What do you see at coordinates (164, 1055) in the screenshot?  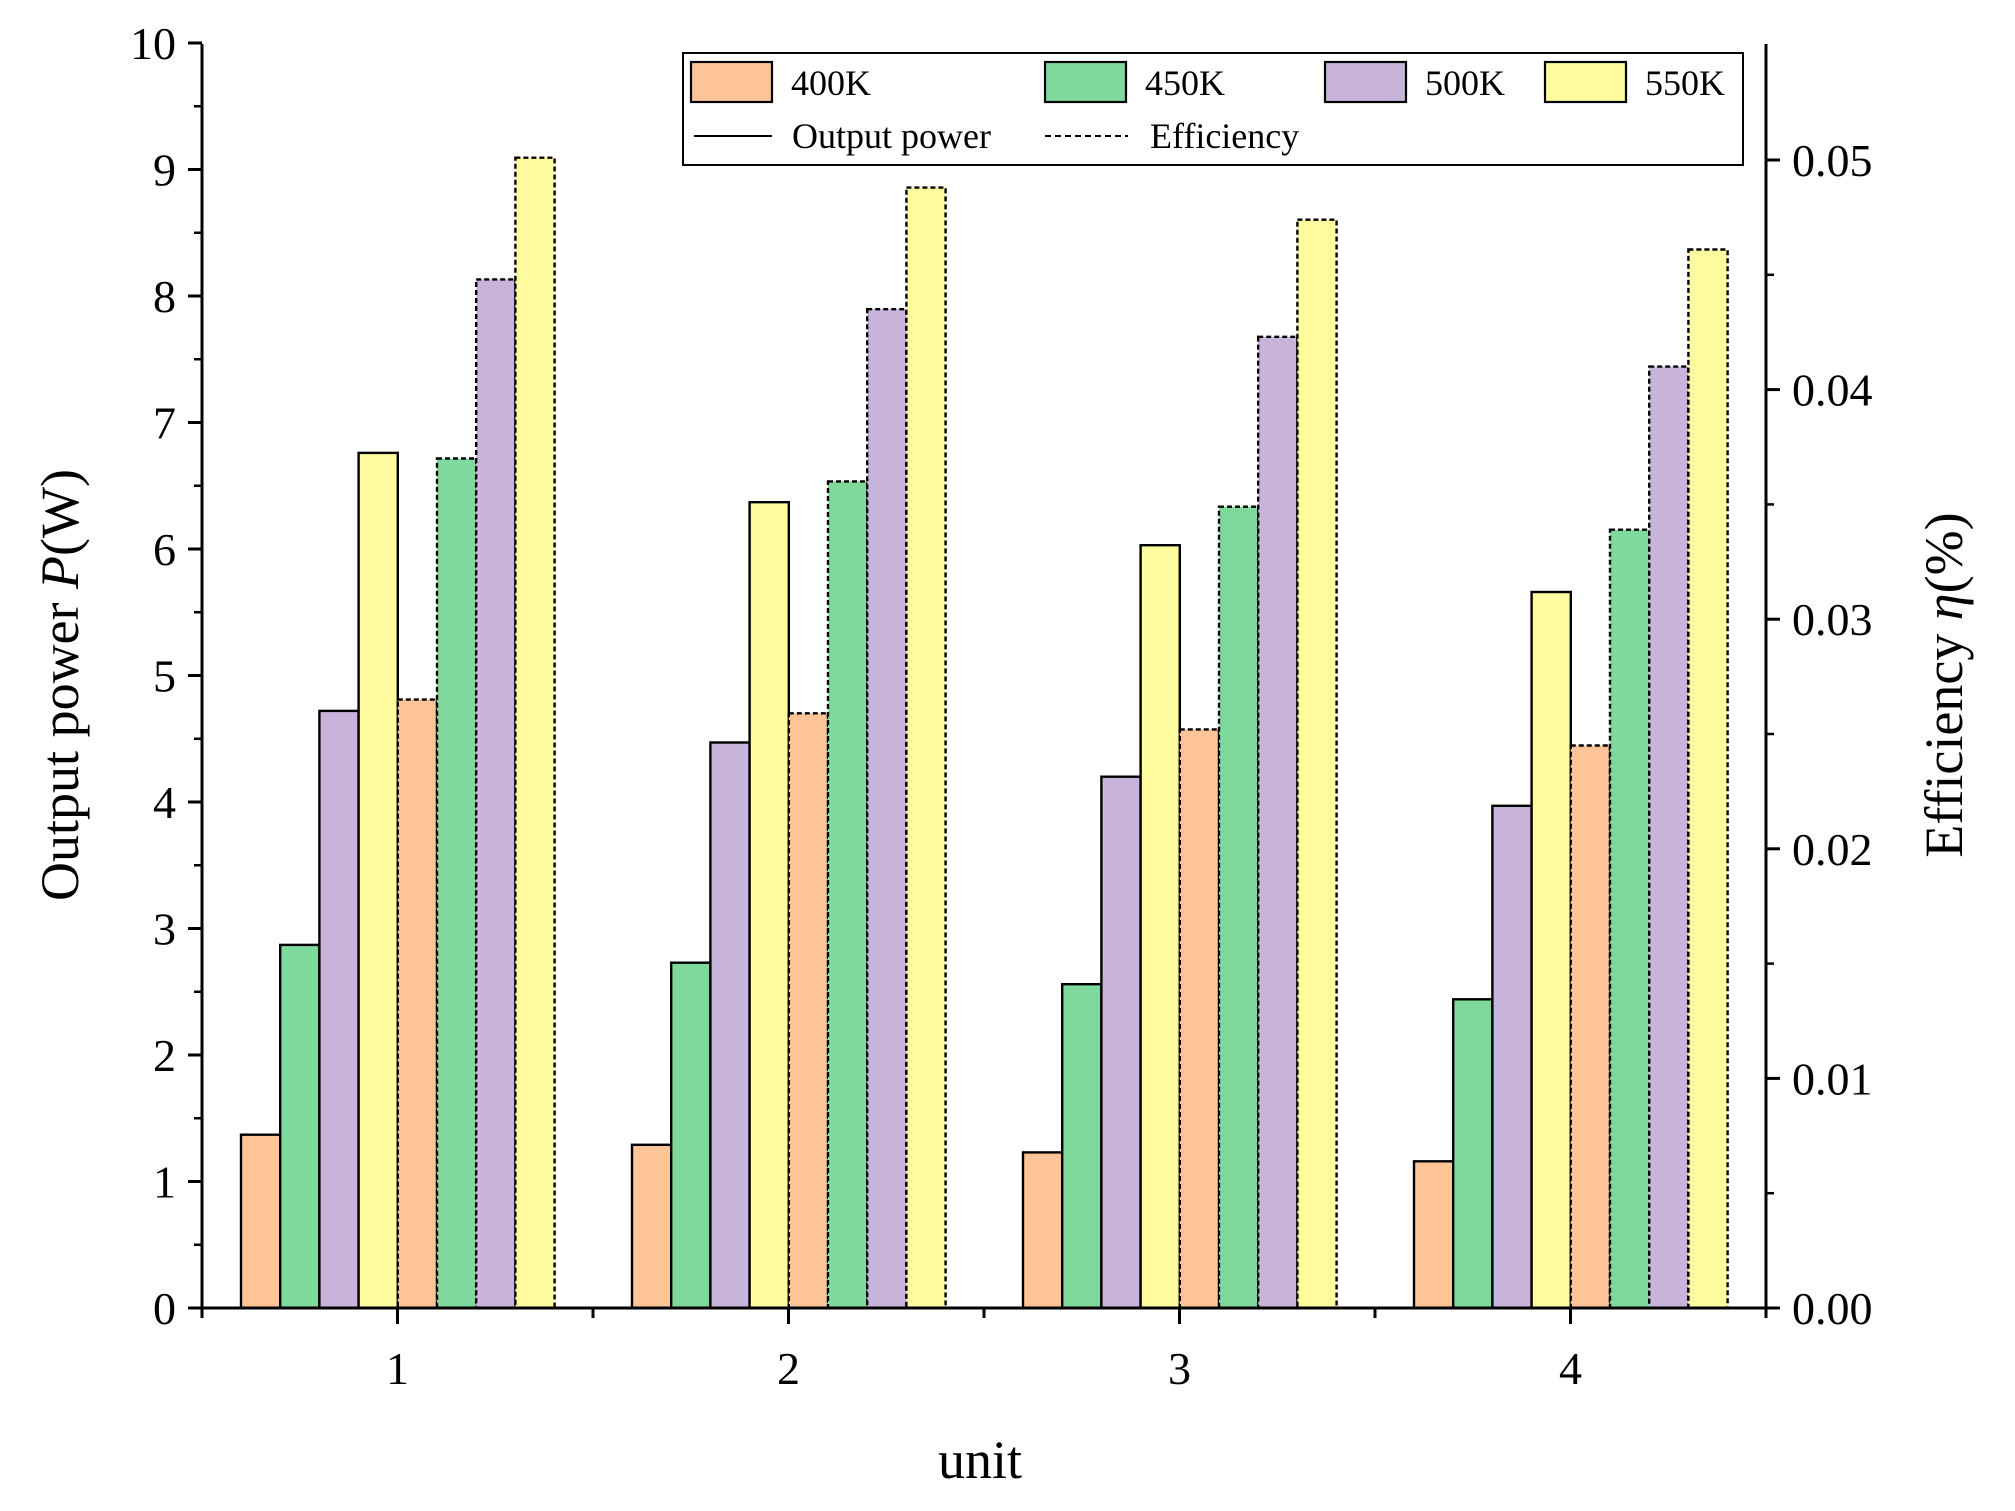 I see `left-y-tick-label: 2` at bounding box center [164, 1055].